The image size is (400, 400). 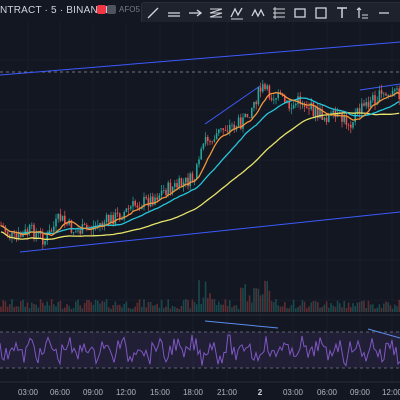 What do you see at coordinates (299, 13) in the screenshot?
I see `rectangle-tool-icon` at bounding box center [299, 13].